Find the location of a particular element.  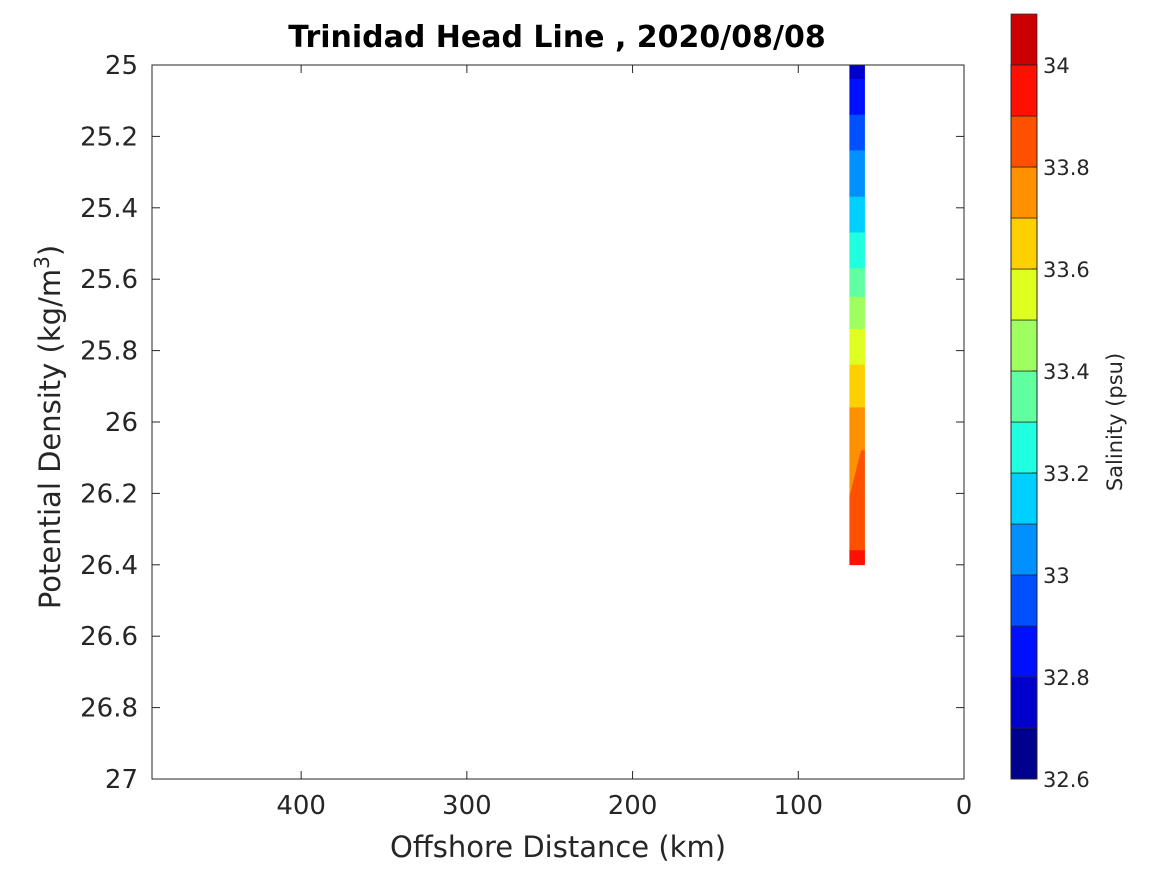

x-axis-label: Offshore Distance (km) is located at coordinates (558, 847).